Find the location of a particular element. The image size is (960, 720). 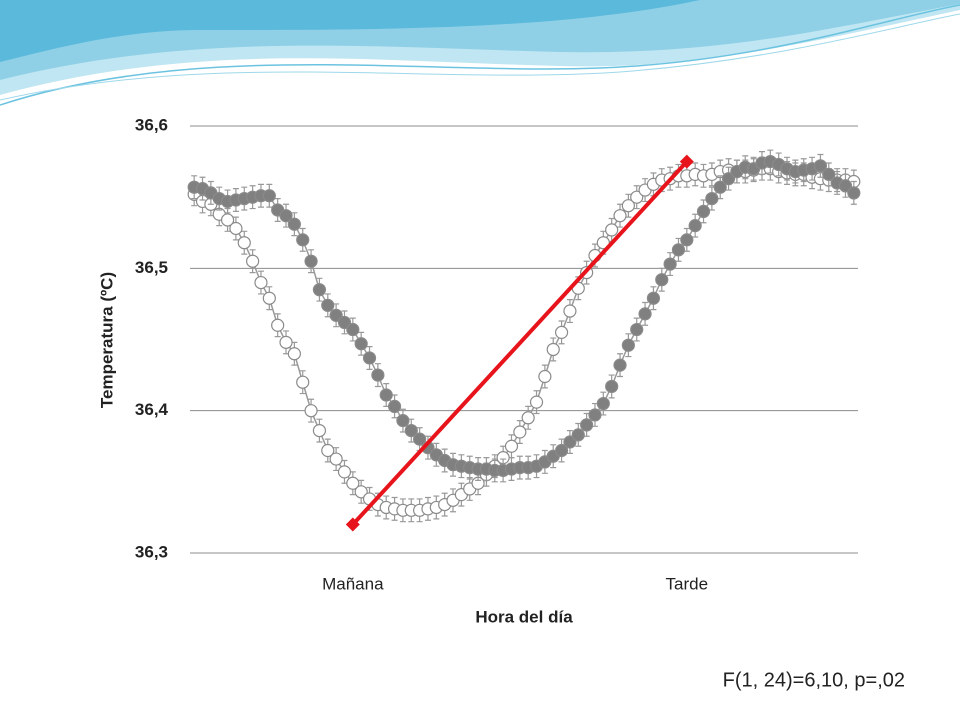

y-axis-title: Temperatura (ºC) is located at coordinates (106, 340).